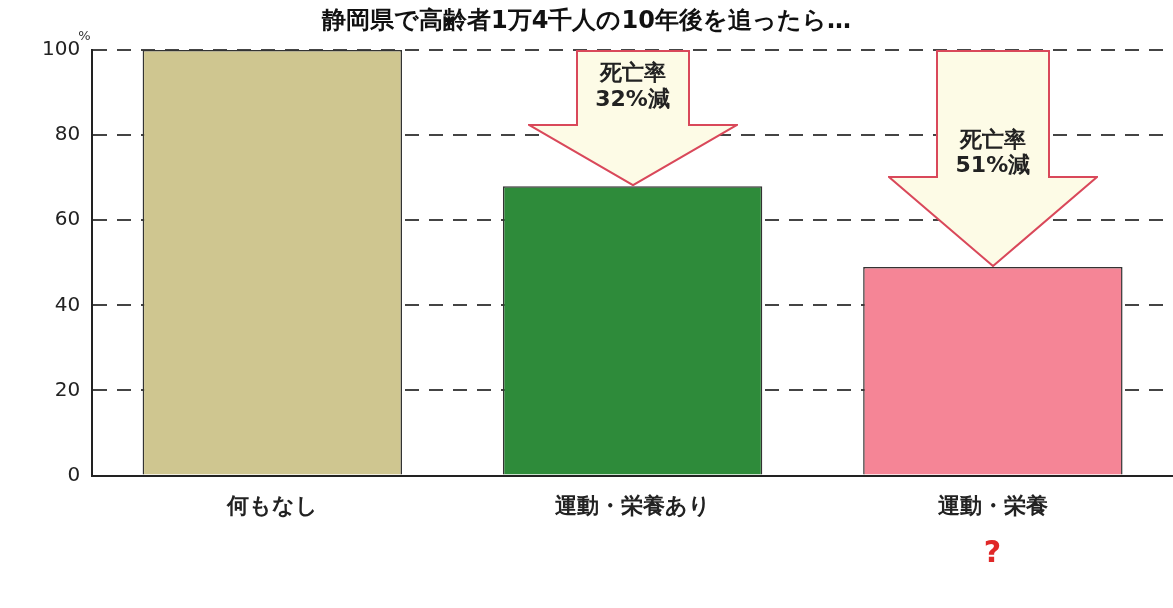 The image size is (1173, 608). What do you see at coordinates (271, 505) in the screenshot?
I see `x-tick-label: 何もなし` at bounding box center [271, 505].